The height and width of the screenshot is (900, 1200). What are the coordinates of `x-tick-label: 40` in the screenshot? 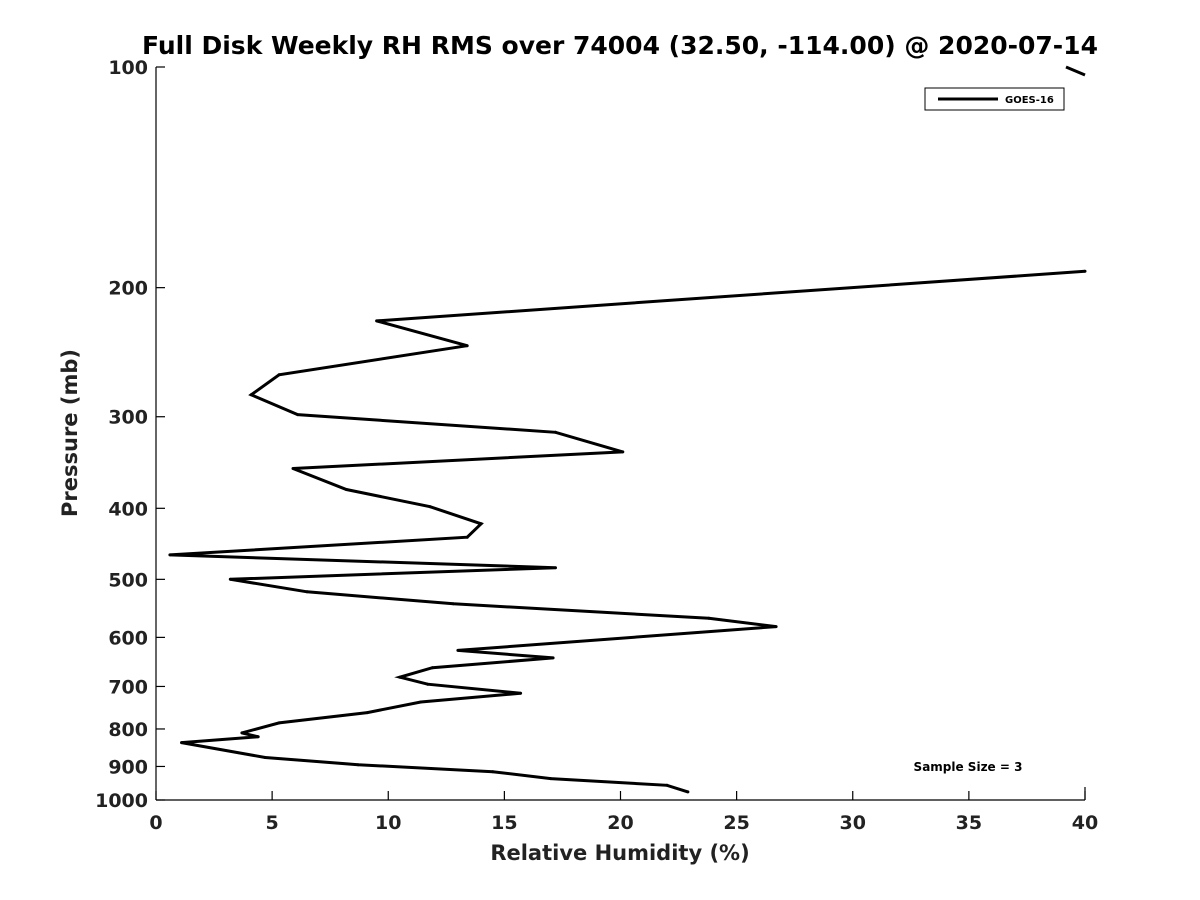 It's located at (1085, 823).